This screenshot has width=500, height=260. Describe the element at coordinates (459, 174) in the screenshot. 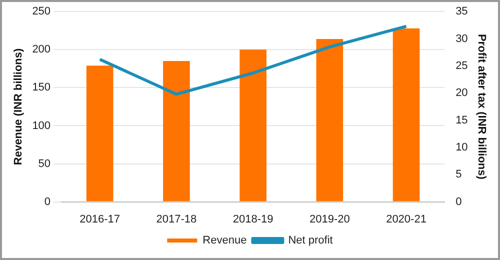

I see `y2-tick-label: 5` at that location.